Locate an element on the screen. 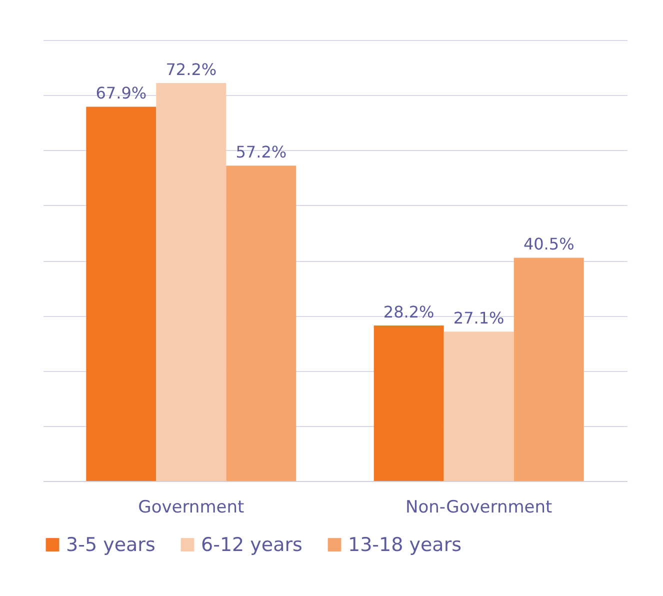  x-tick-label: Non-Government is located at coordinates (479, 508).